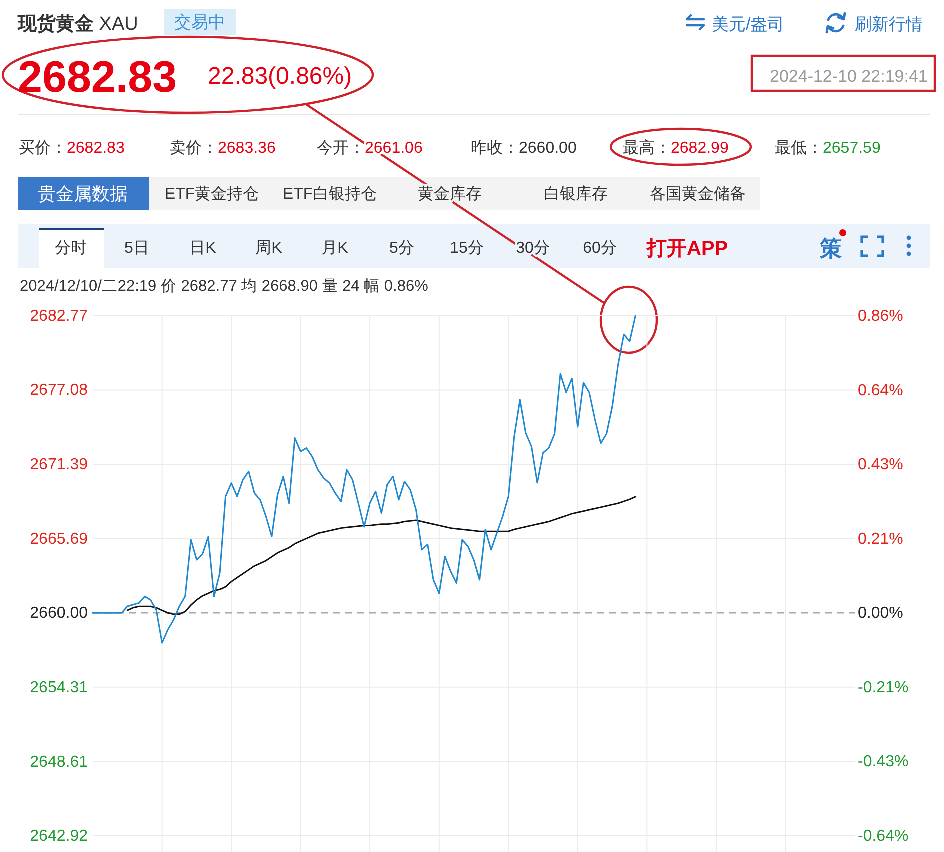  What do you see at coordinates (224, 286) in the screenshot?
I see `chart-subtitle: 2024/12/10/二22:19 价 2682.77 均 2668.90 量 24 幅 0.86%` at bounding box center [224, 286].